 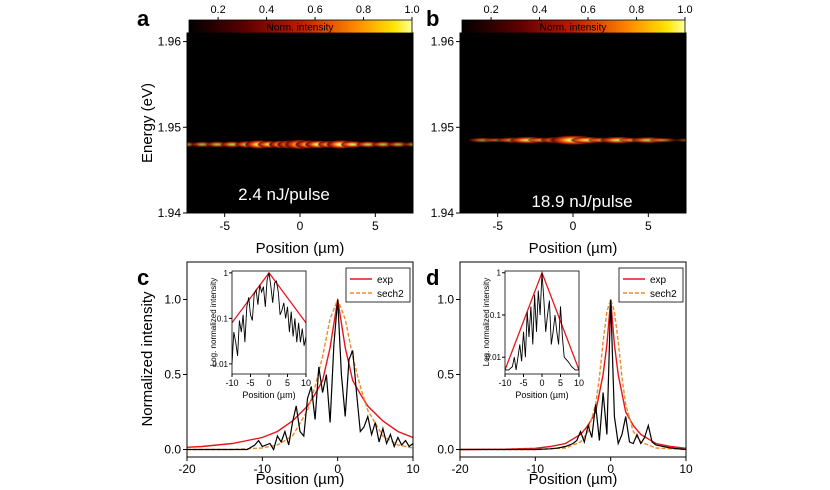 What do you see at coordinates (284, 194) in the screenshot?
I see `annotation-text: 2.4 nJ/pulse` at bounding box center [284, 194].